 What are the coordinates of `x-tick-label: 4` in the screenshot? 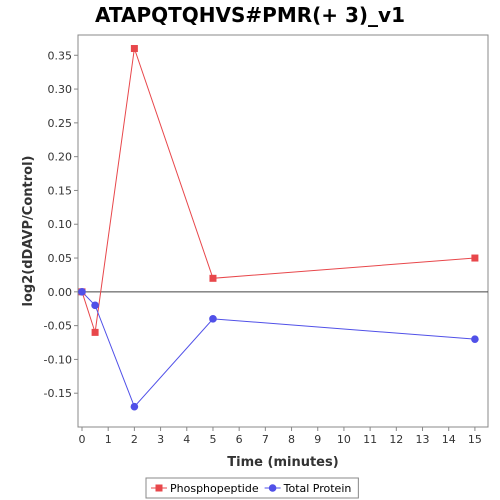 It's located at (186, 439).